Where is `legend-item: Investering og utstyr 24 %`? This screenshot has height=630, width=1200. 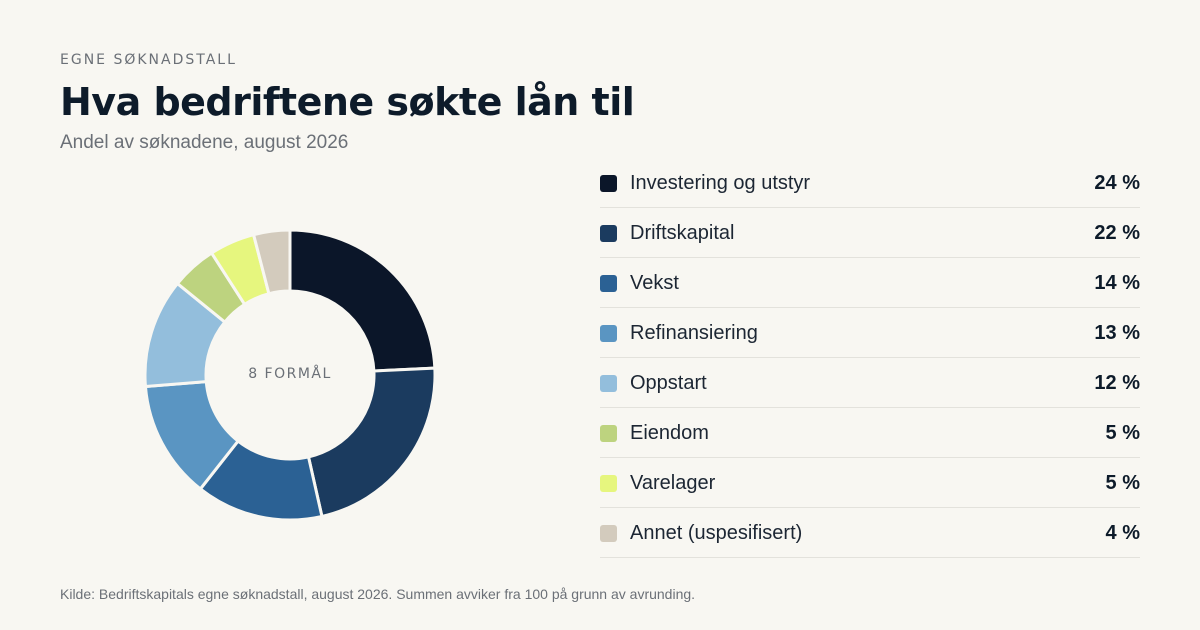
legend-item: Investering og utstyr 24 % is located at coordinates (870, 183).